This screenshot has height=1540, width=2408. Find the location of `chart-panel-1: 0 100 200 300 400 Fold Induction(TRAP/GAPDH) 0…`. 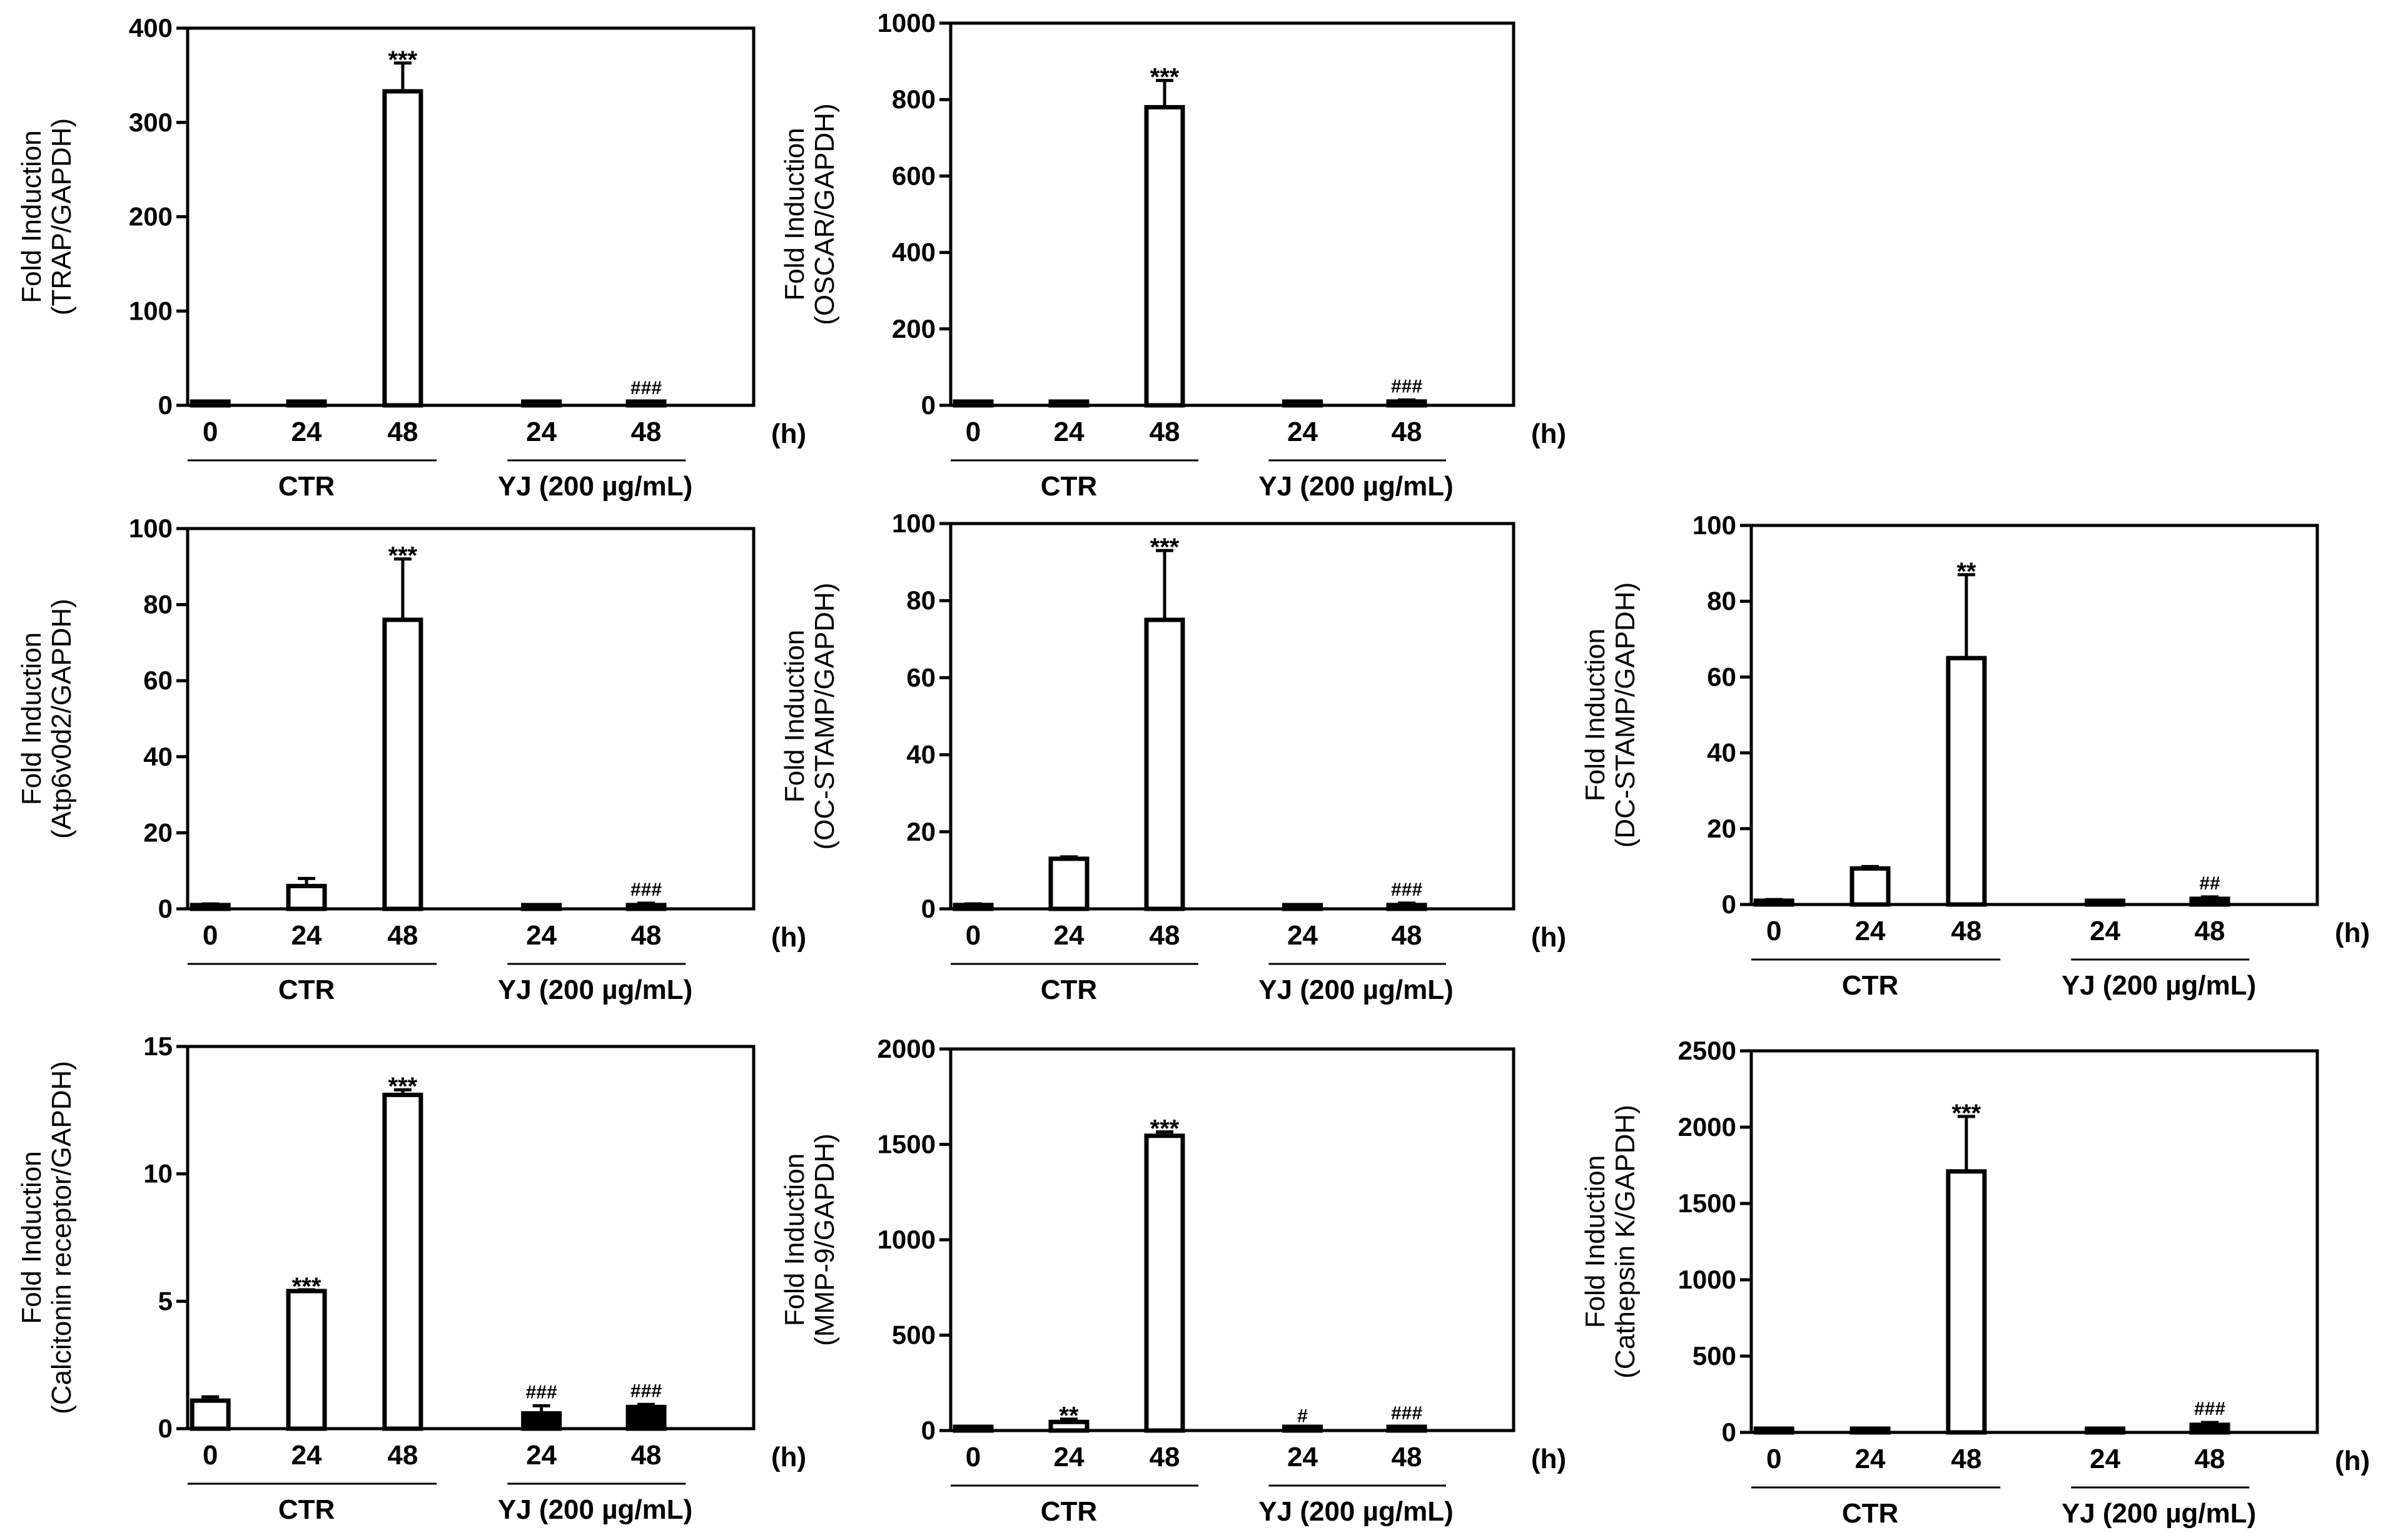

chart-panel-1: 0 100 200 300 400 Fold Induction(TRAP/GAPDH) 0… is located at coordinates (411, 257).